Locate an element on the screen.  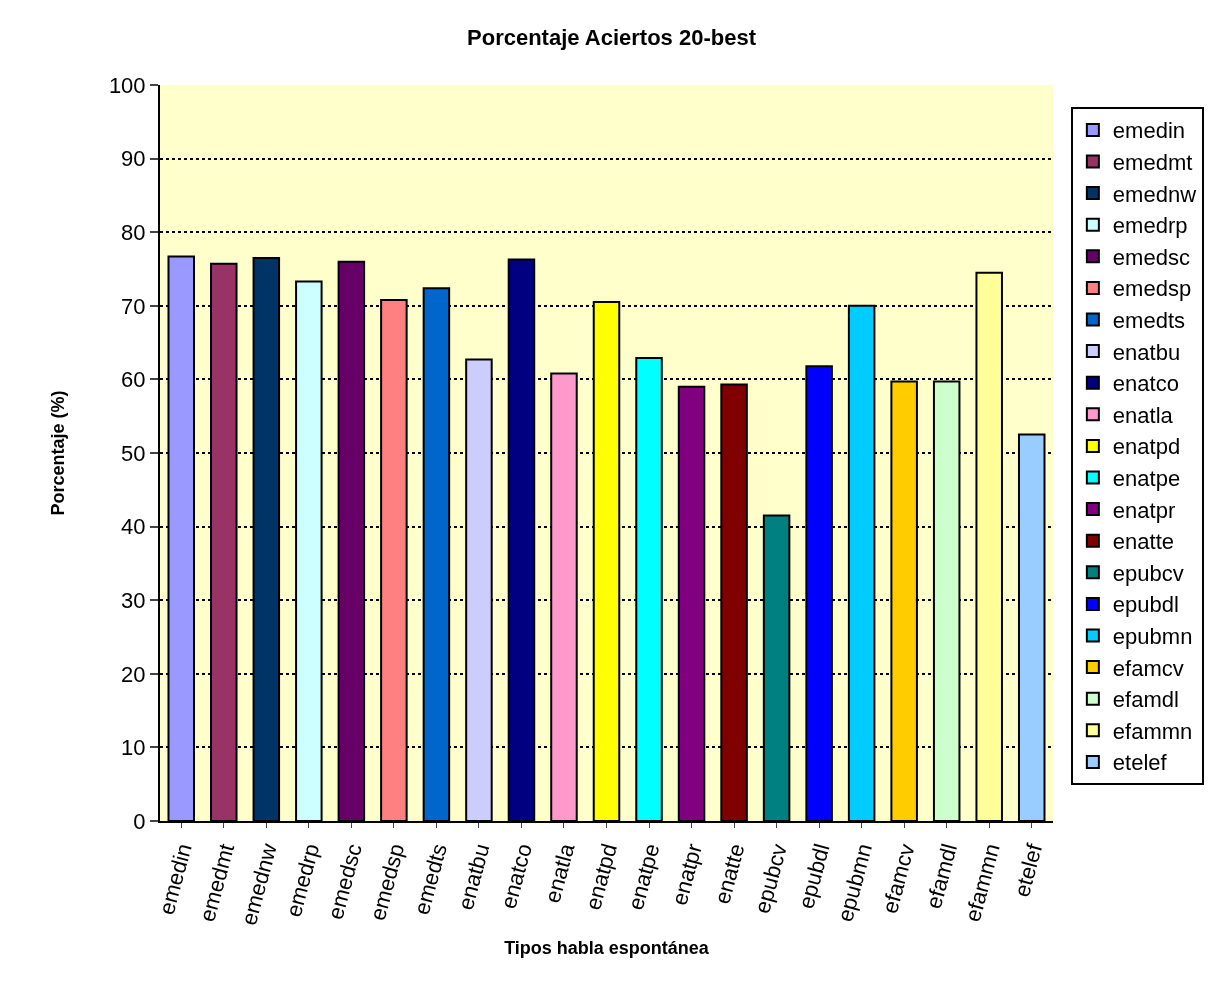
legend-label: enatbu is located at coordinates (1146, 352).